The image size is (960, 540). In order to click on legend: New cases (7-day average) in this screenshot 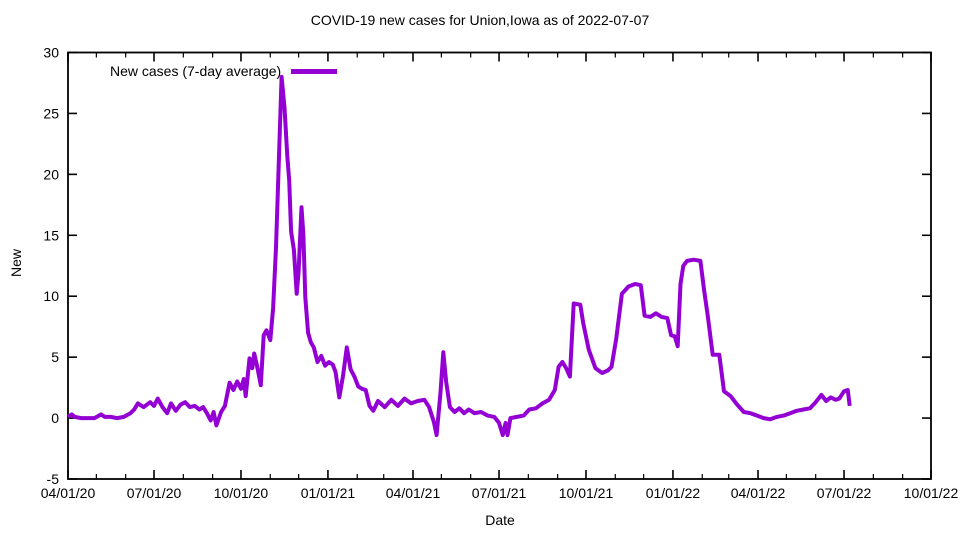, I will do `click(224, 71)`.